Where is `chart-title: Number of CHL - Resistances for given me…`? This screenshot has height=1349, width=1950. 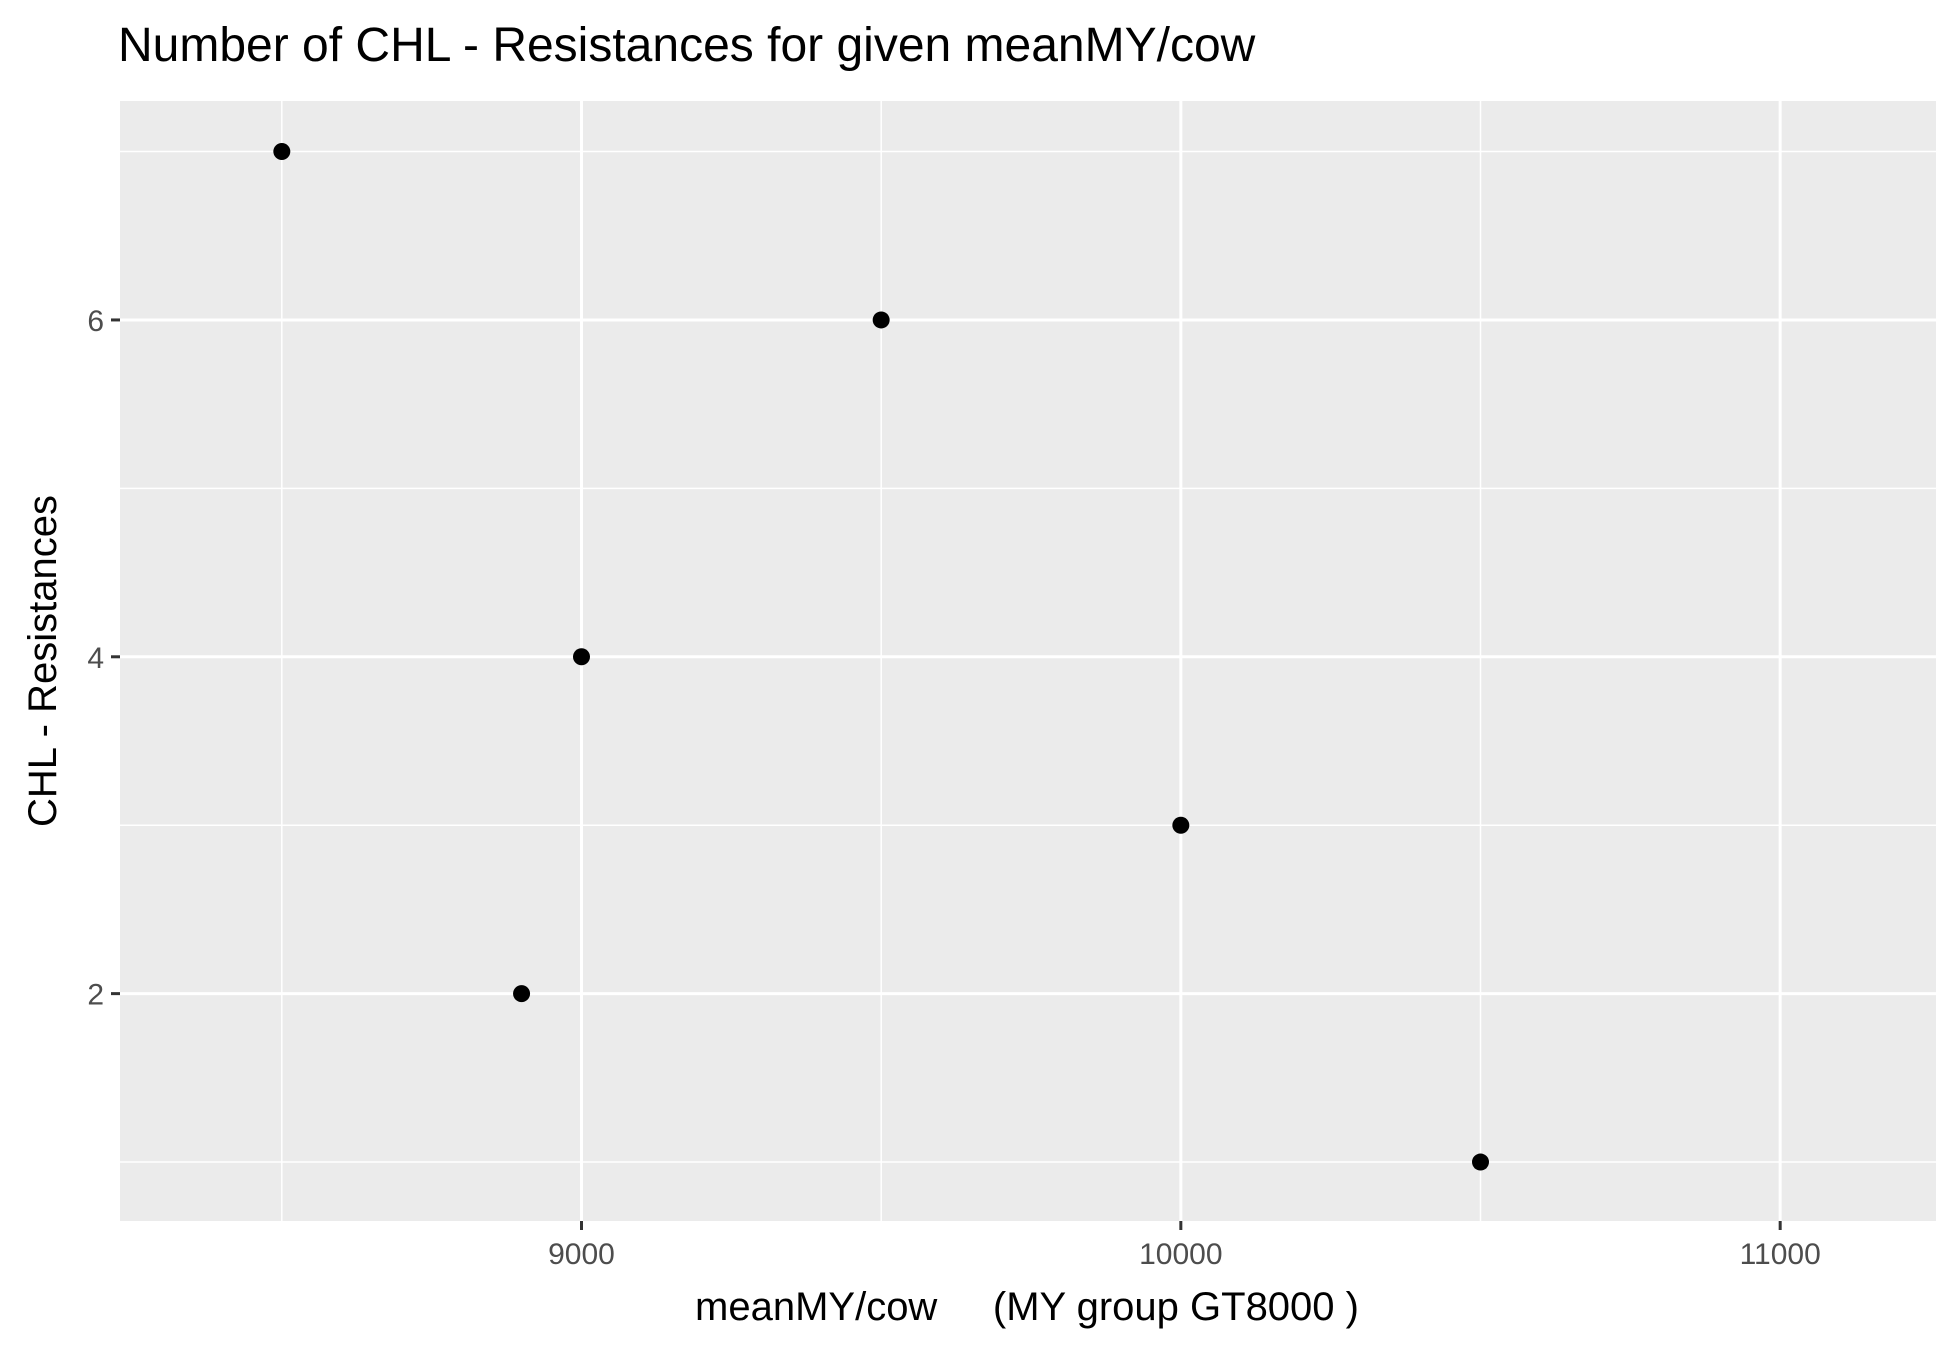 chart-title: Number of CHL - Resistances for given me… is located at coordinates (687, 45).